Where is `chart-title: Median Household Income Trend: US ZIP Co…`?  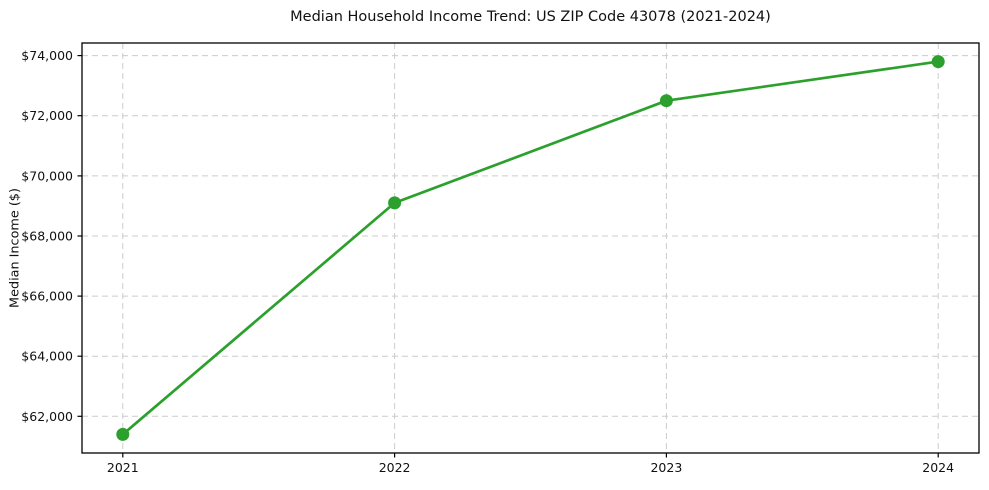 chart-title: Median Household Income Trend: US ZIP Co… is located at coordinates (530, 17).